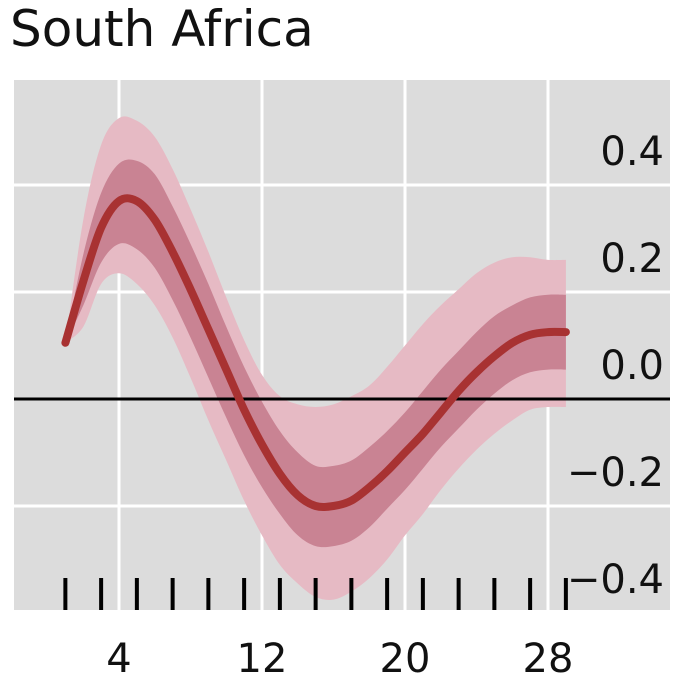  What do you see at coordinates (615, 580) in the screenshot?
I see `y-tick-label: −0.4` at bounding box center [615, 580].